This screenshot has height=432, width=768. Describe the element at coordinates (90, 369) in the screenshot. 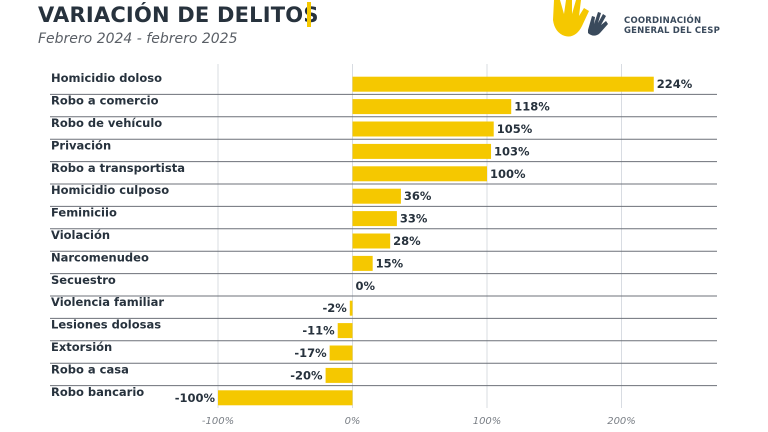

I see `category-label: Robo a casa` at that location.